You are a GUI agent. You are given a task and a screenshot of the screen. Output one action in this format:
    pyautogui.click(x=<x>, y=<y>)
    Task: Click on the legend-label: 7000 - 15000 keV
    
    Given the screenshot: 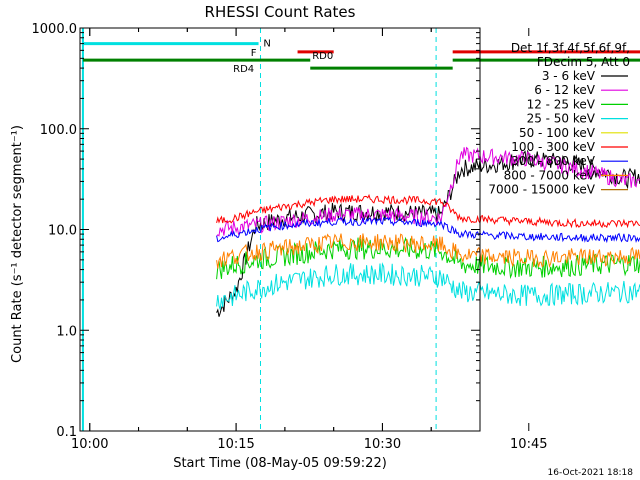 What is the action you would take?
    pyautogui.click(x=541, y=190)
    